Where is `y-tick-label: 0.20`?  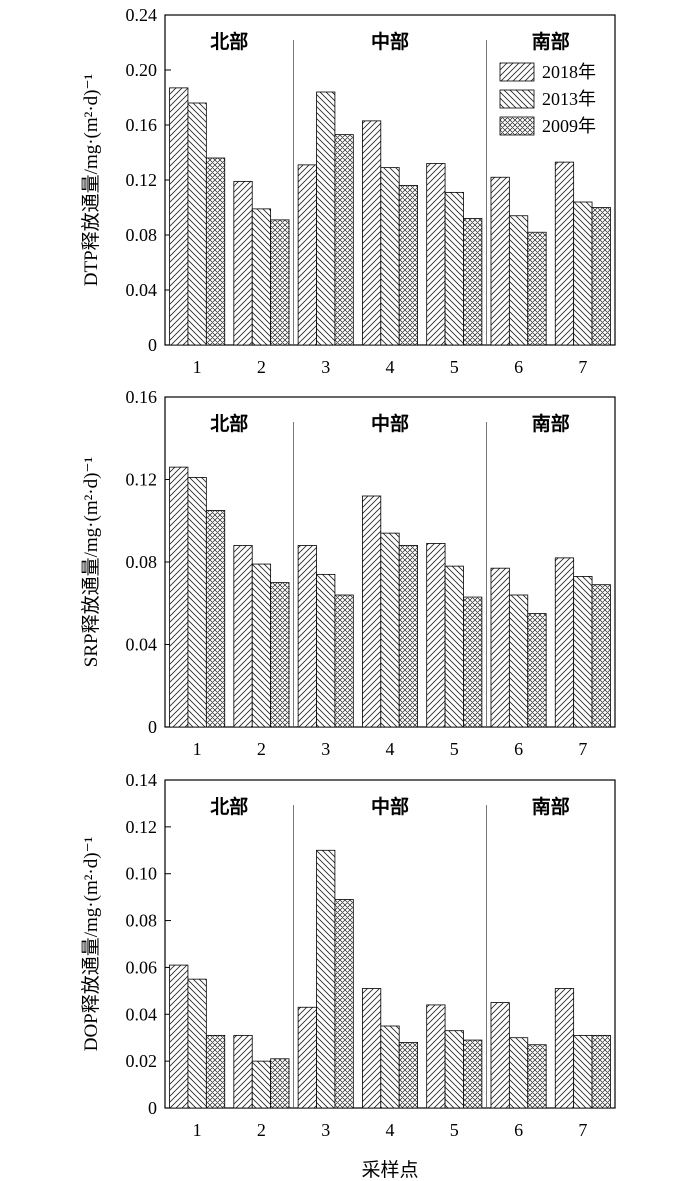 y-tick-label: 0.20 is located at coordinates (142, 70).